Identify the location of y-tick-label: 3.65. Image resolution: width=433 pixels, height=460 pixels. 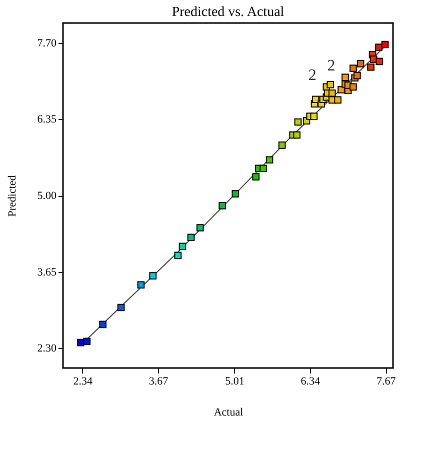
(47, 272).